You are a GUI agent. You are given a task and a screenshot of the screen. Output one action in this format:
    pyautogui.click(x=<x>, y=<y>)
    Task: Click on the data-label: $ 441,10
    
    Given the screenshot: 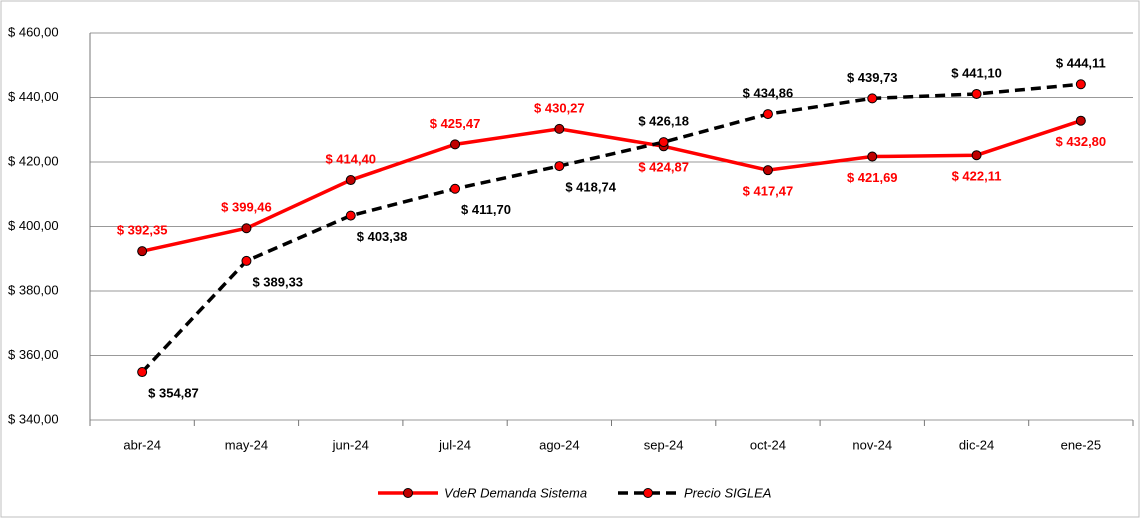 What is the action you would take?
    pyautogui.click(x=976, y=72)
    